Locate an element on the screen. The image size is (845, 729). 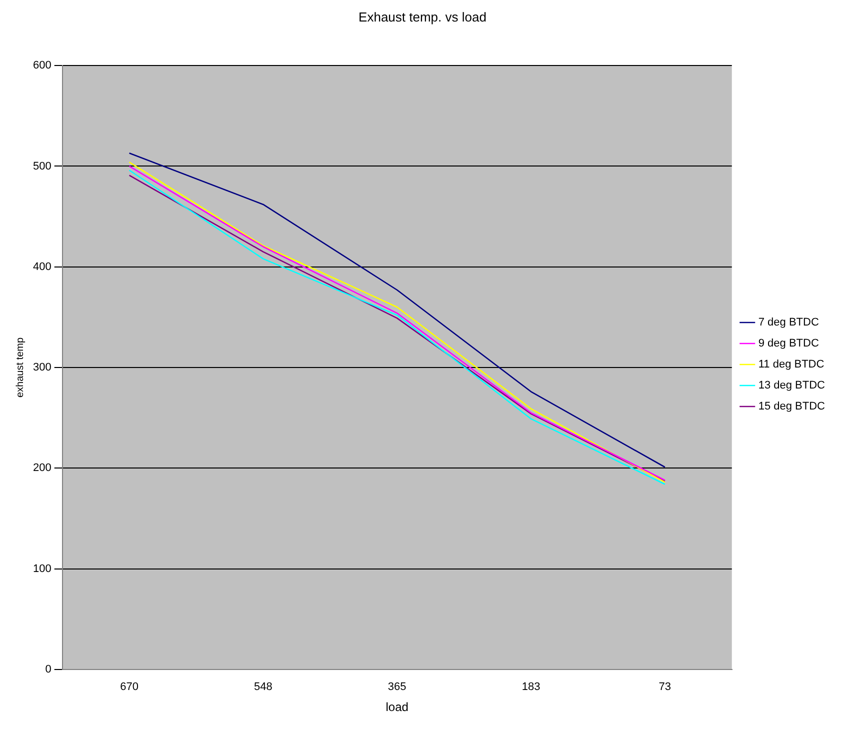
y-tick-label: 300 is located at coordinates (42, 368).